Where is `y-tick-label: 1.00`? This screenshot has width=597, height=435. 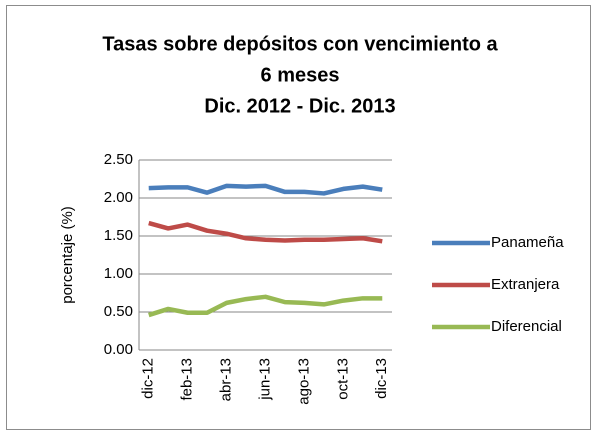
y-tick-label: 1.00 is located at coordinates (118, 273).